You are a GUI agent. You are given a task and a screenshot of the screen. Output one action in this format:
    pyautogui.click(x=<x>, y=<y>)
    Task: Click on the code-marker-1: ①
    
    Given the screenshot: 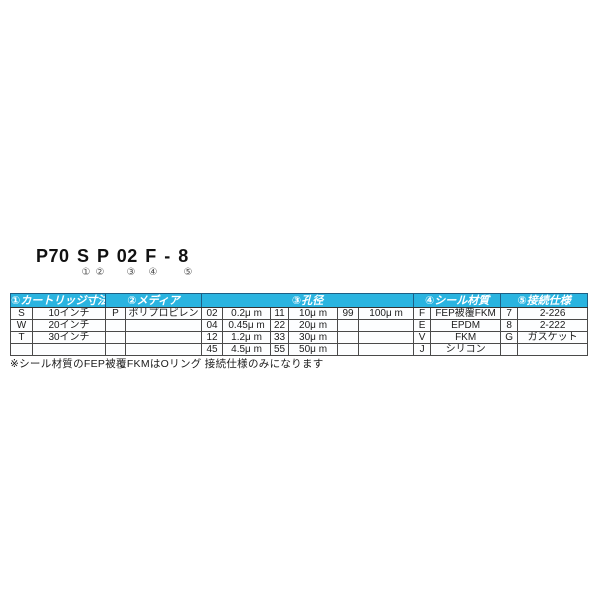 What is the action you would take?
    pyautogui.click(x=86, y=272)
    